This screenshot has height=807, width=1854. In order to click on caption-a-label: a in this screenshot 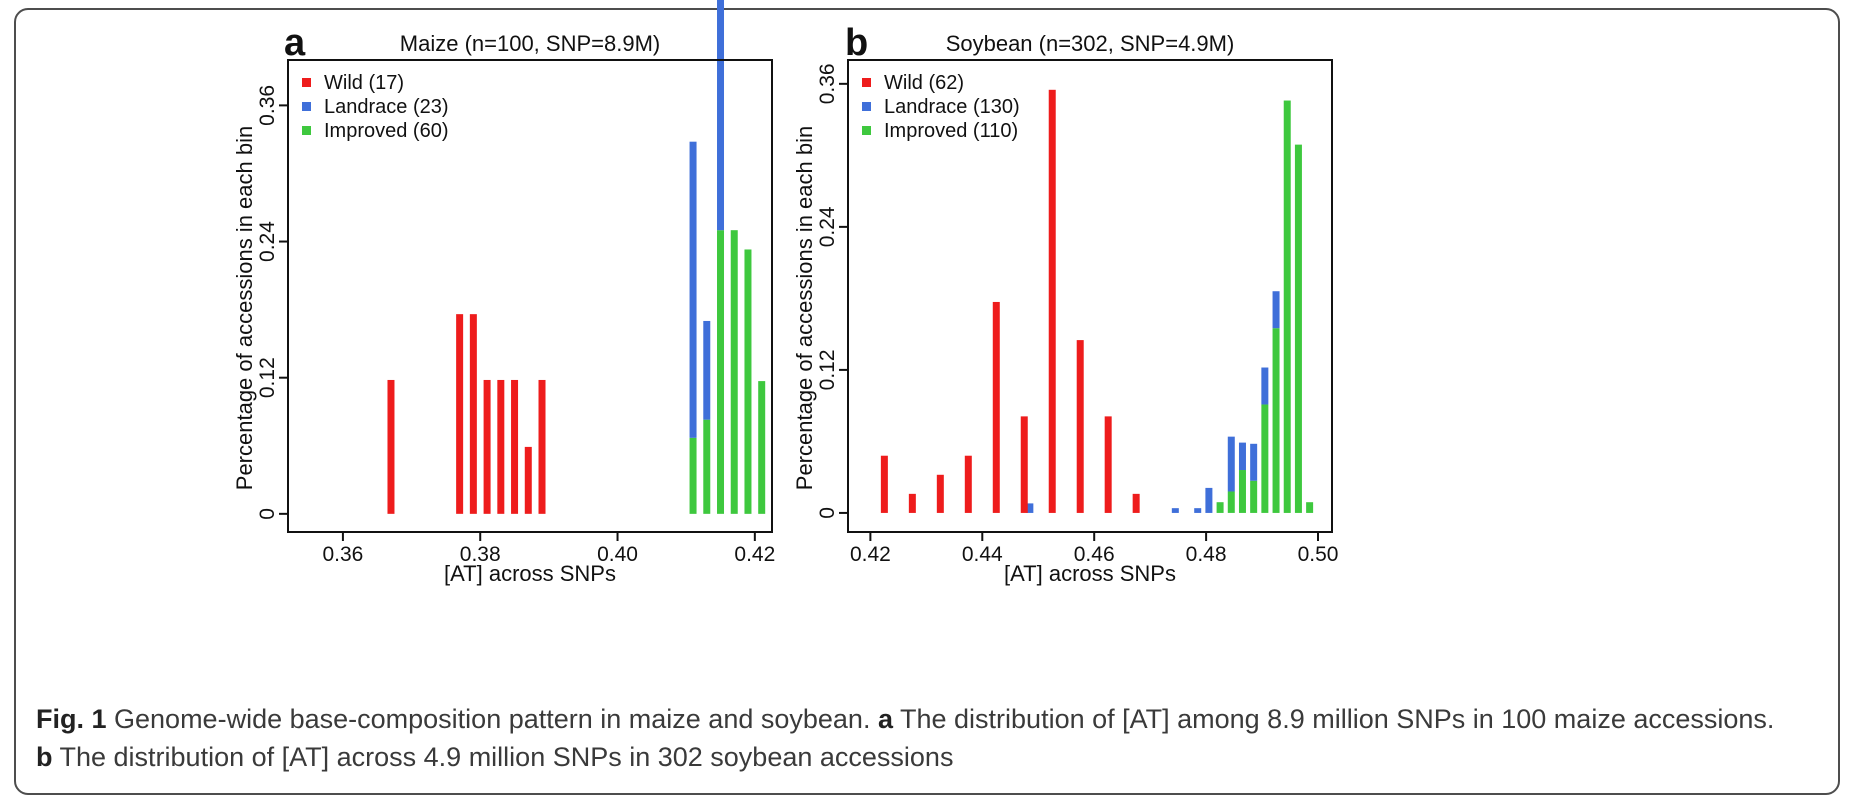, I will do `click(885, 719)`.